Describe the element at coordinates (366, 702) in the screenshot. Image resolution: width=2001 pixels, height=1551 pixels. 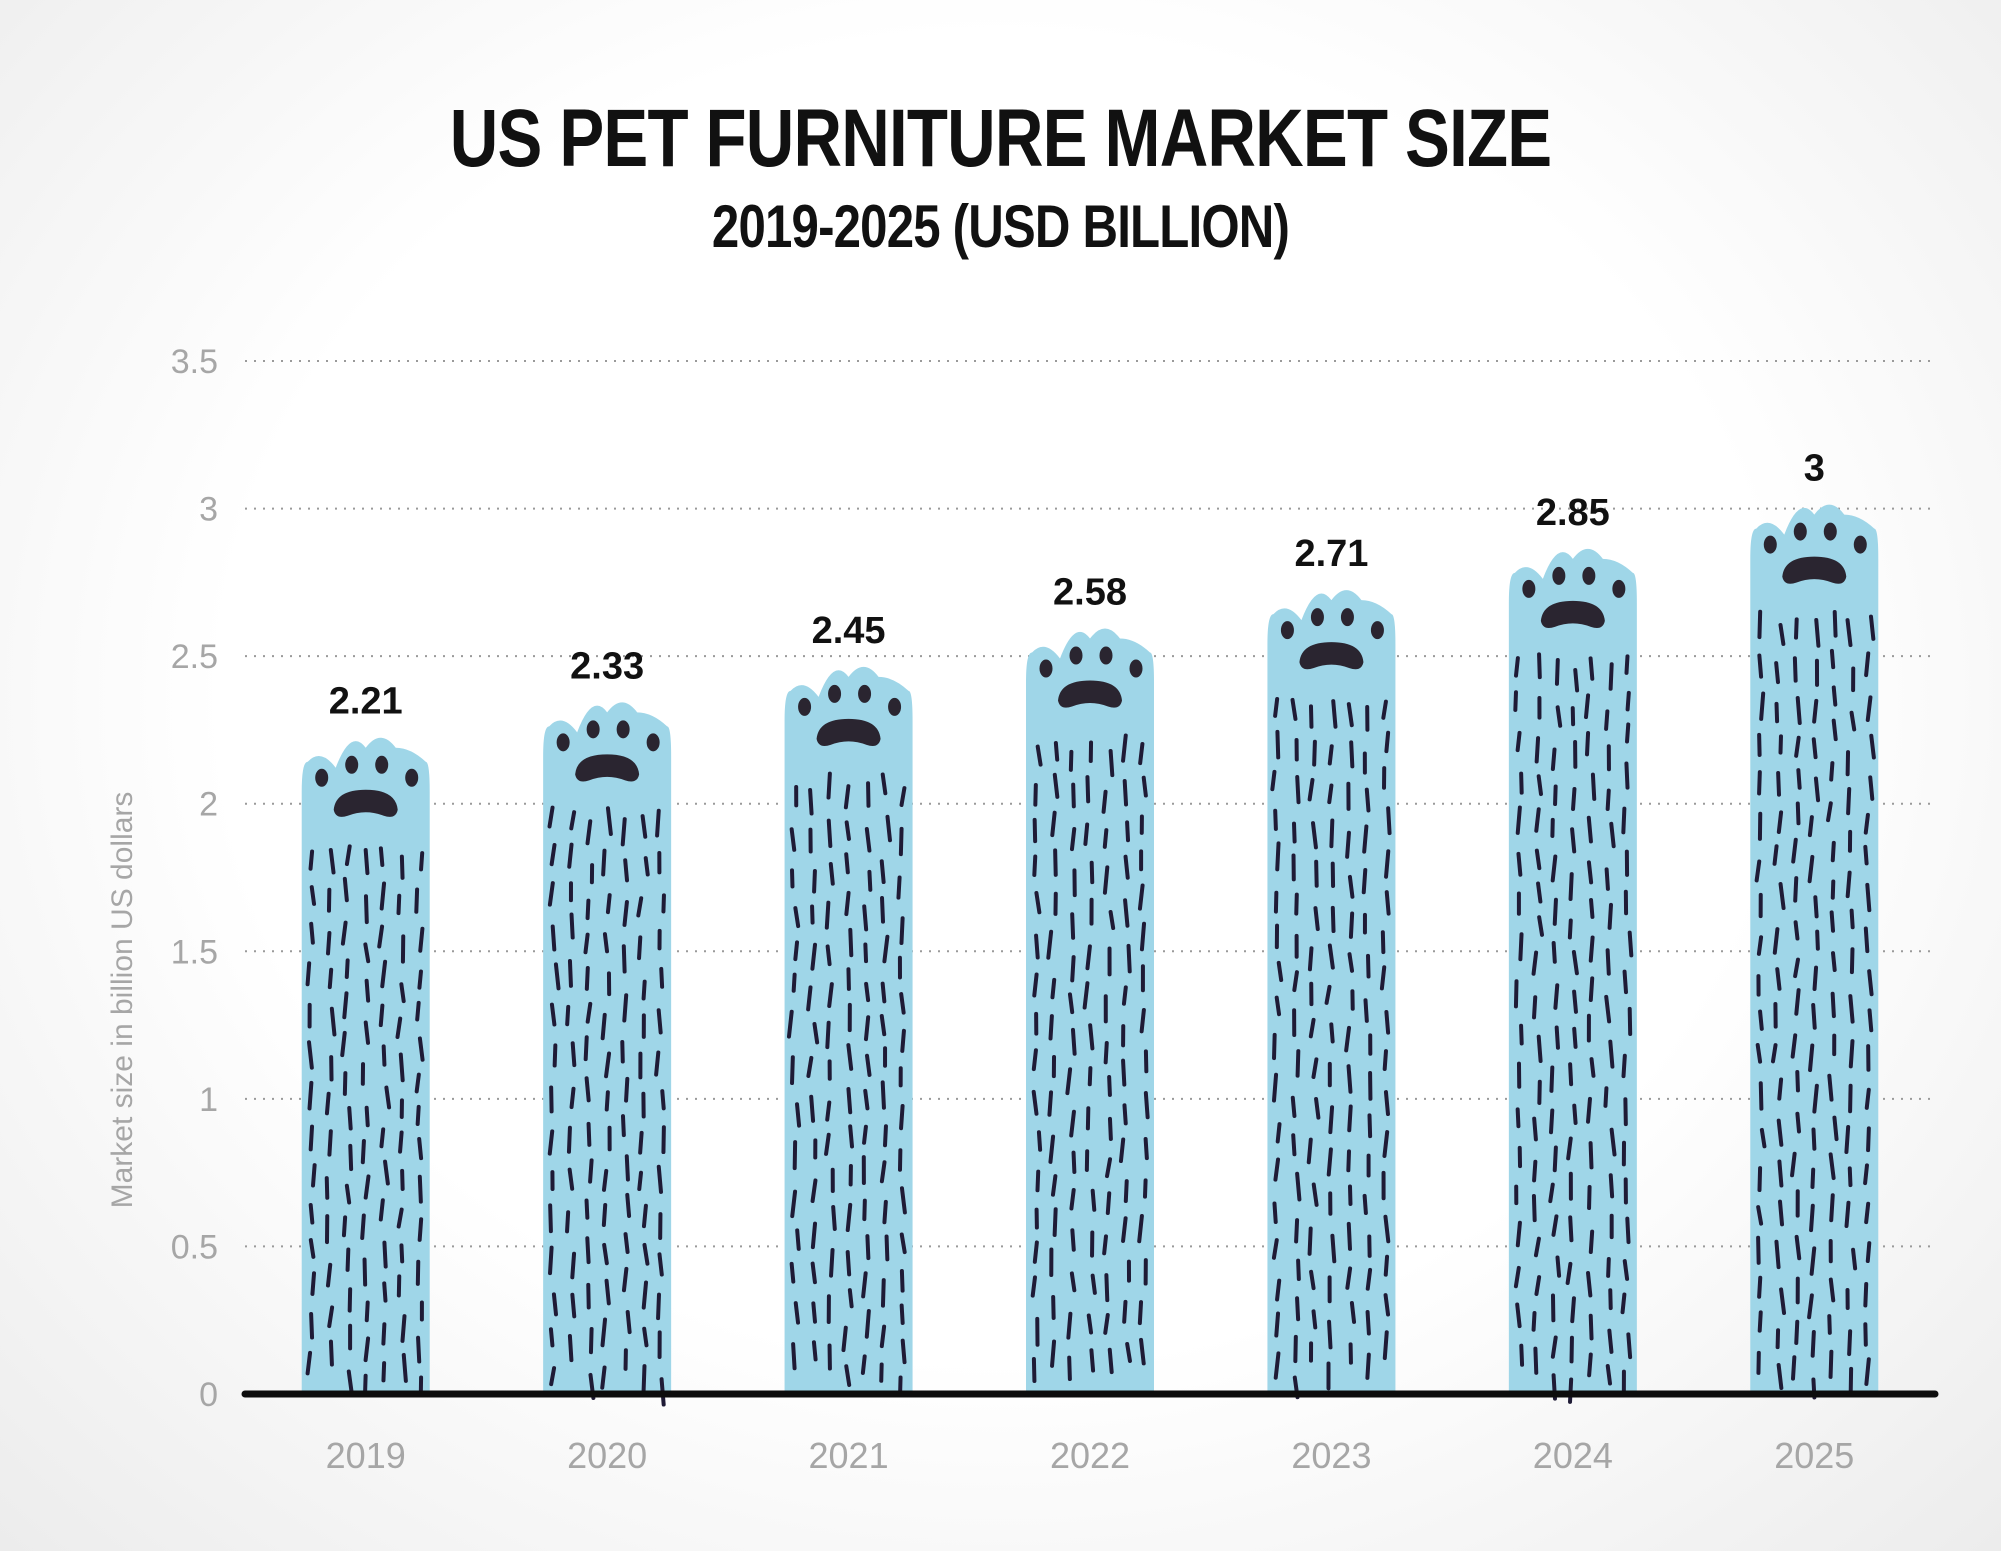
I see `value-label: 2.21` at that location.